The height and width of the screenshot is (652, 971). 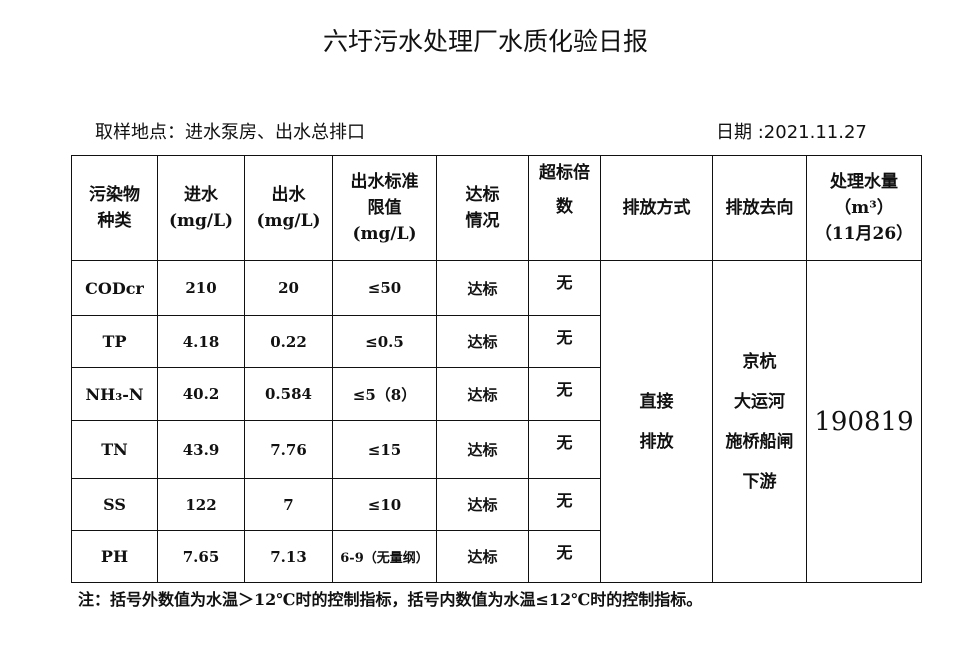 What do you see at coordinates (864, 208) in the screenshot?
I see `header-volume: 处理水量 （m³） （11月26）` at bounding box center [864, 208].